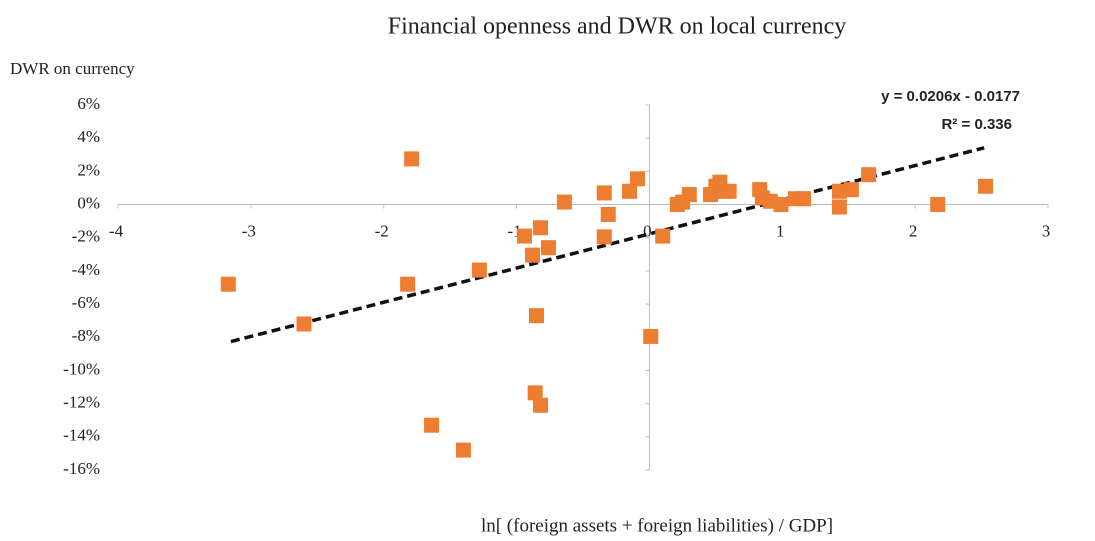  I want to click on y-axis-label: DWR on currency, so click(72, 68).